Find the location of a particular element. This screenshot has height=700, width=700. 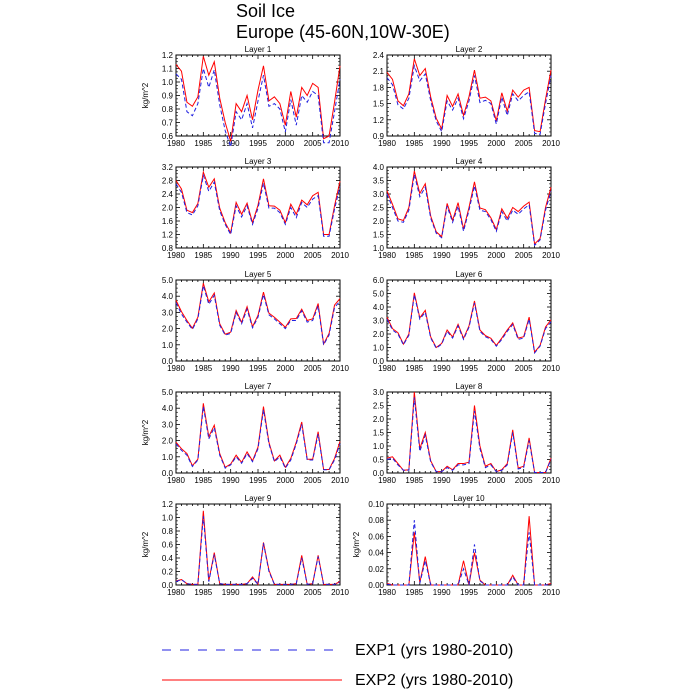

y-tick-label: 6.0 is located at coordinates (379, 280).